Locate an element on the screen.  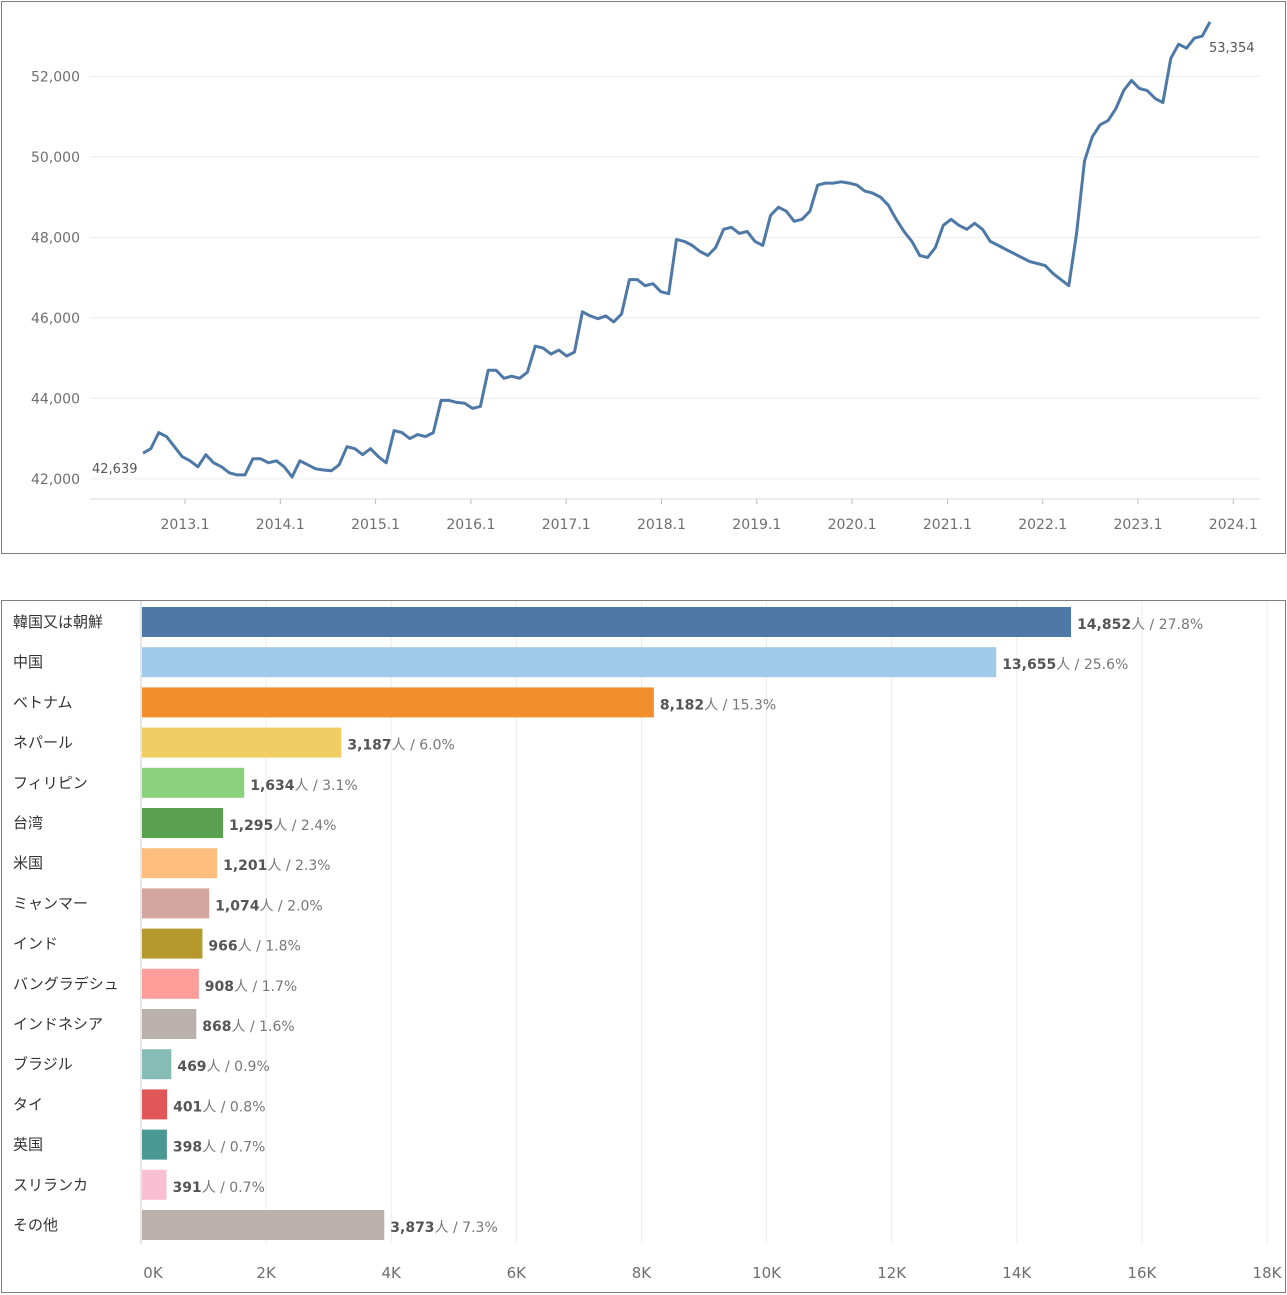
bar-data-label: 868人 / 1.6% is located at coordinates (248, 1027).